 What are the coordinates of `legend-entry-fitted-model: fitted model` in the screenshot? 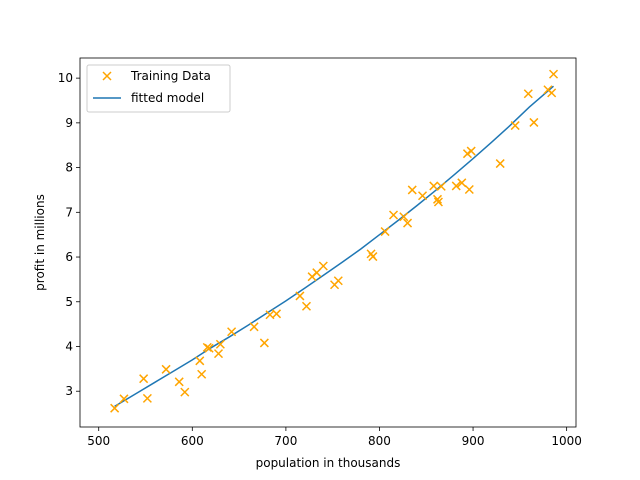 It's located at (148, 98).